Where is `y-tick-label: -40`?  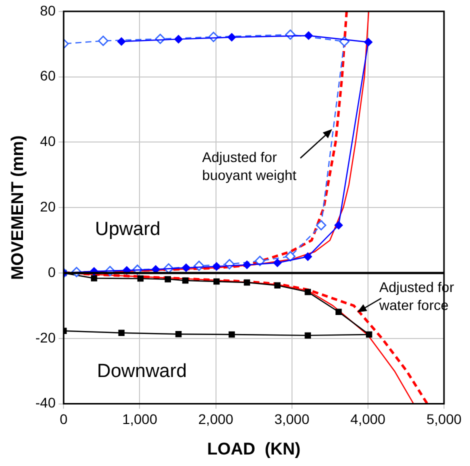 y-tick-label: -40 is located at coordinates (45, 402).